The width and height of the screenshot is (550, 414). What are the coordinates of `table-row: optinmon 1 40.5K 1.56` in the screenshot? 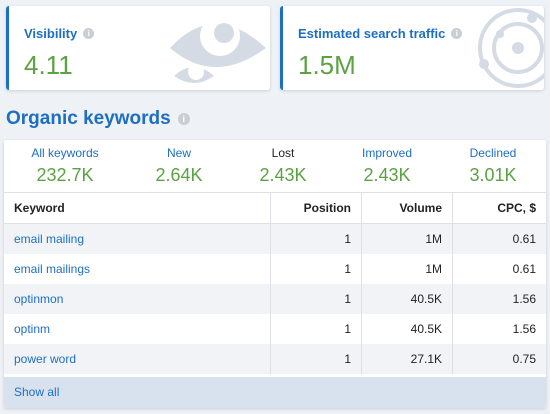 It's located at (275, 299).